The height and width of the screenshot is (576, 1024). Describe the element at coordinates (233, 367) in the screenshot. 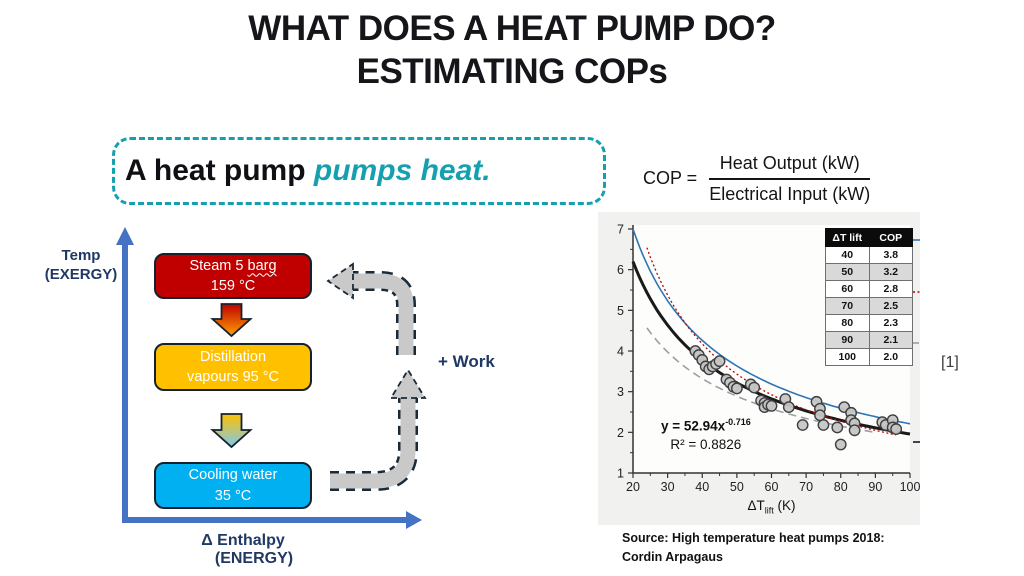

I see `distillation-box: Distillation vapours 95 °C` at that location.